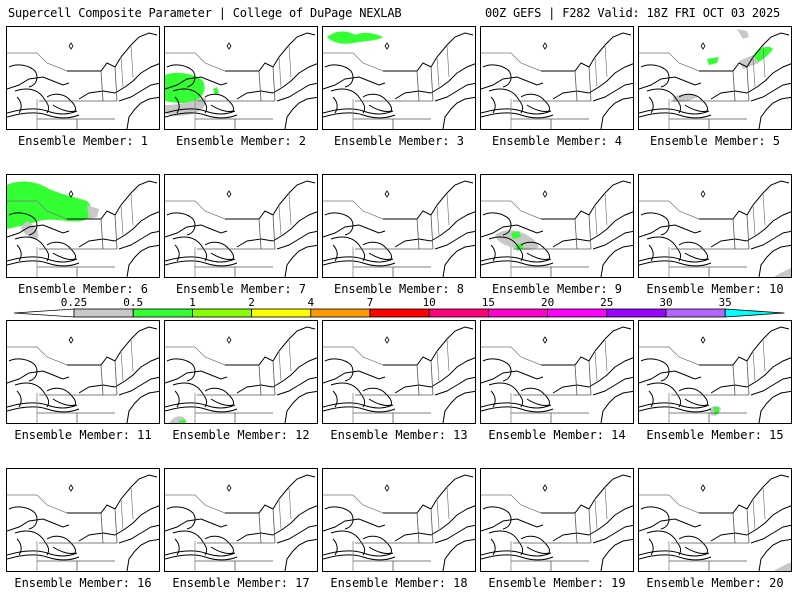  Describe the element at coordinates (557, 435) in the screenshot. I see `ensemble-member-label: Ensemble Member: 14` at that location.